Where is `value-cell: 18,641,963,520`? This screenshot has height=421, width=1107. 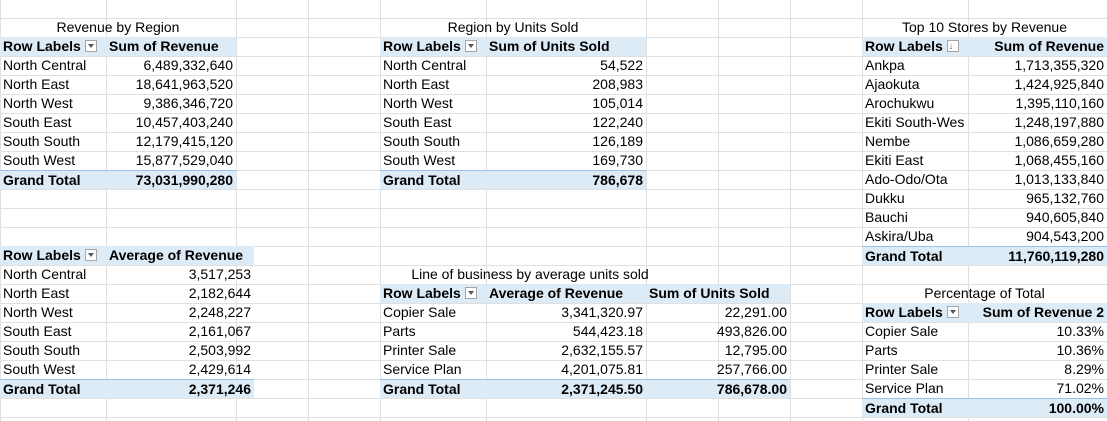 value-cell: 18,641,963,520 is located at coordinates (184, 84).